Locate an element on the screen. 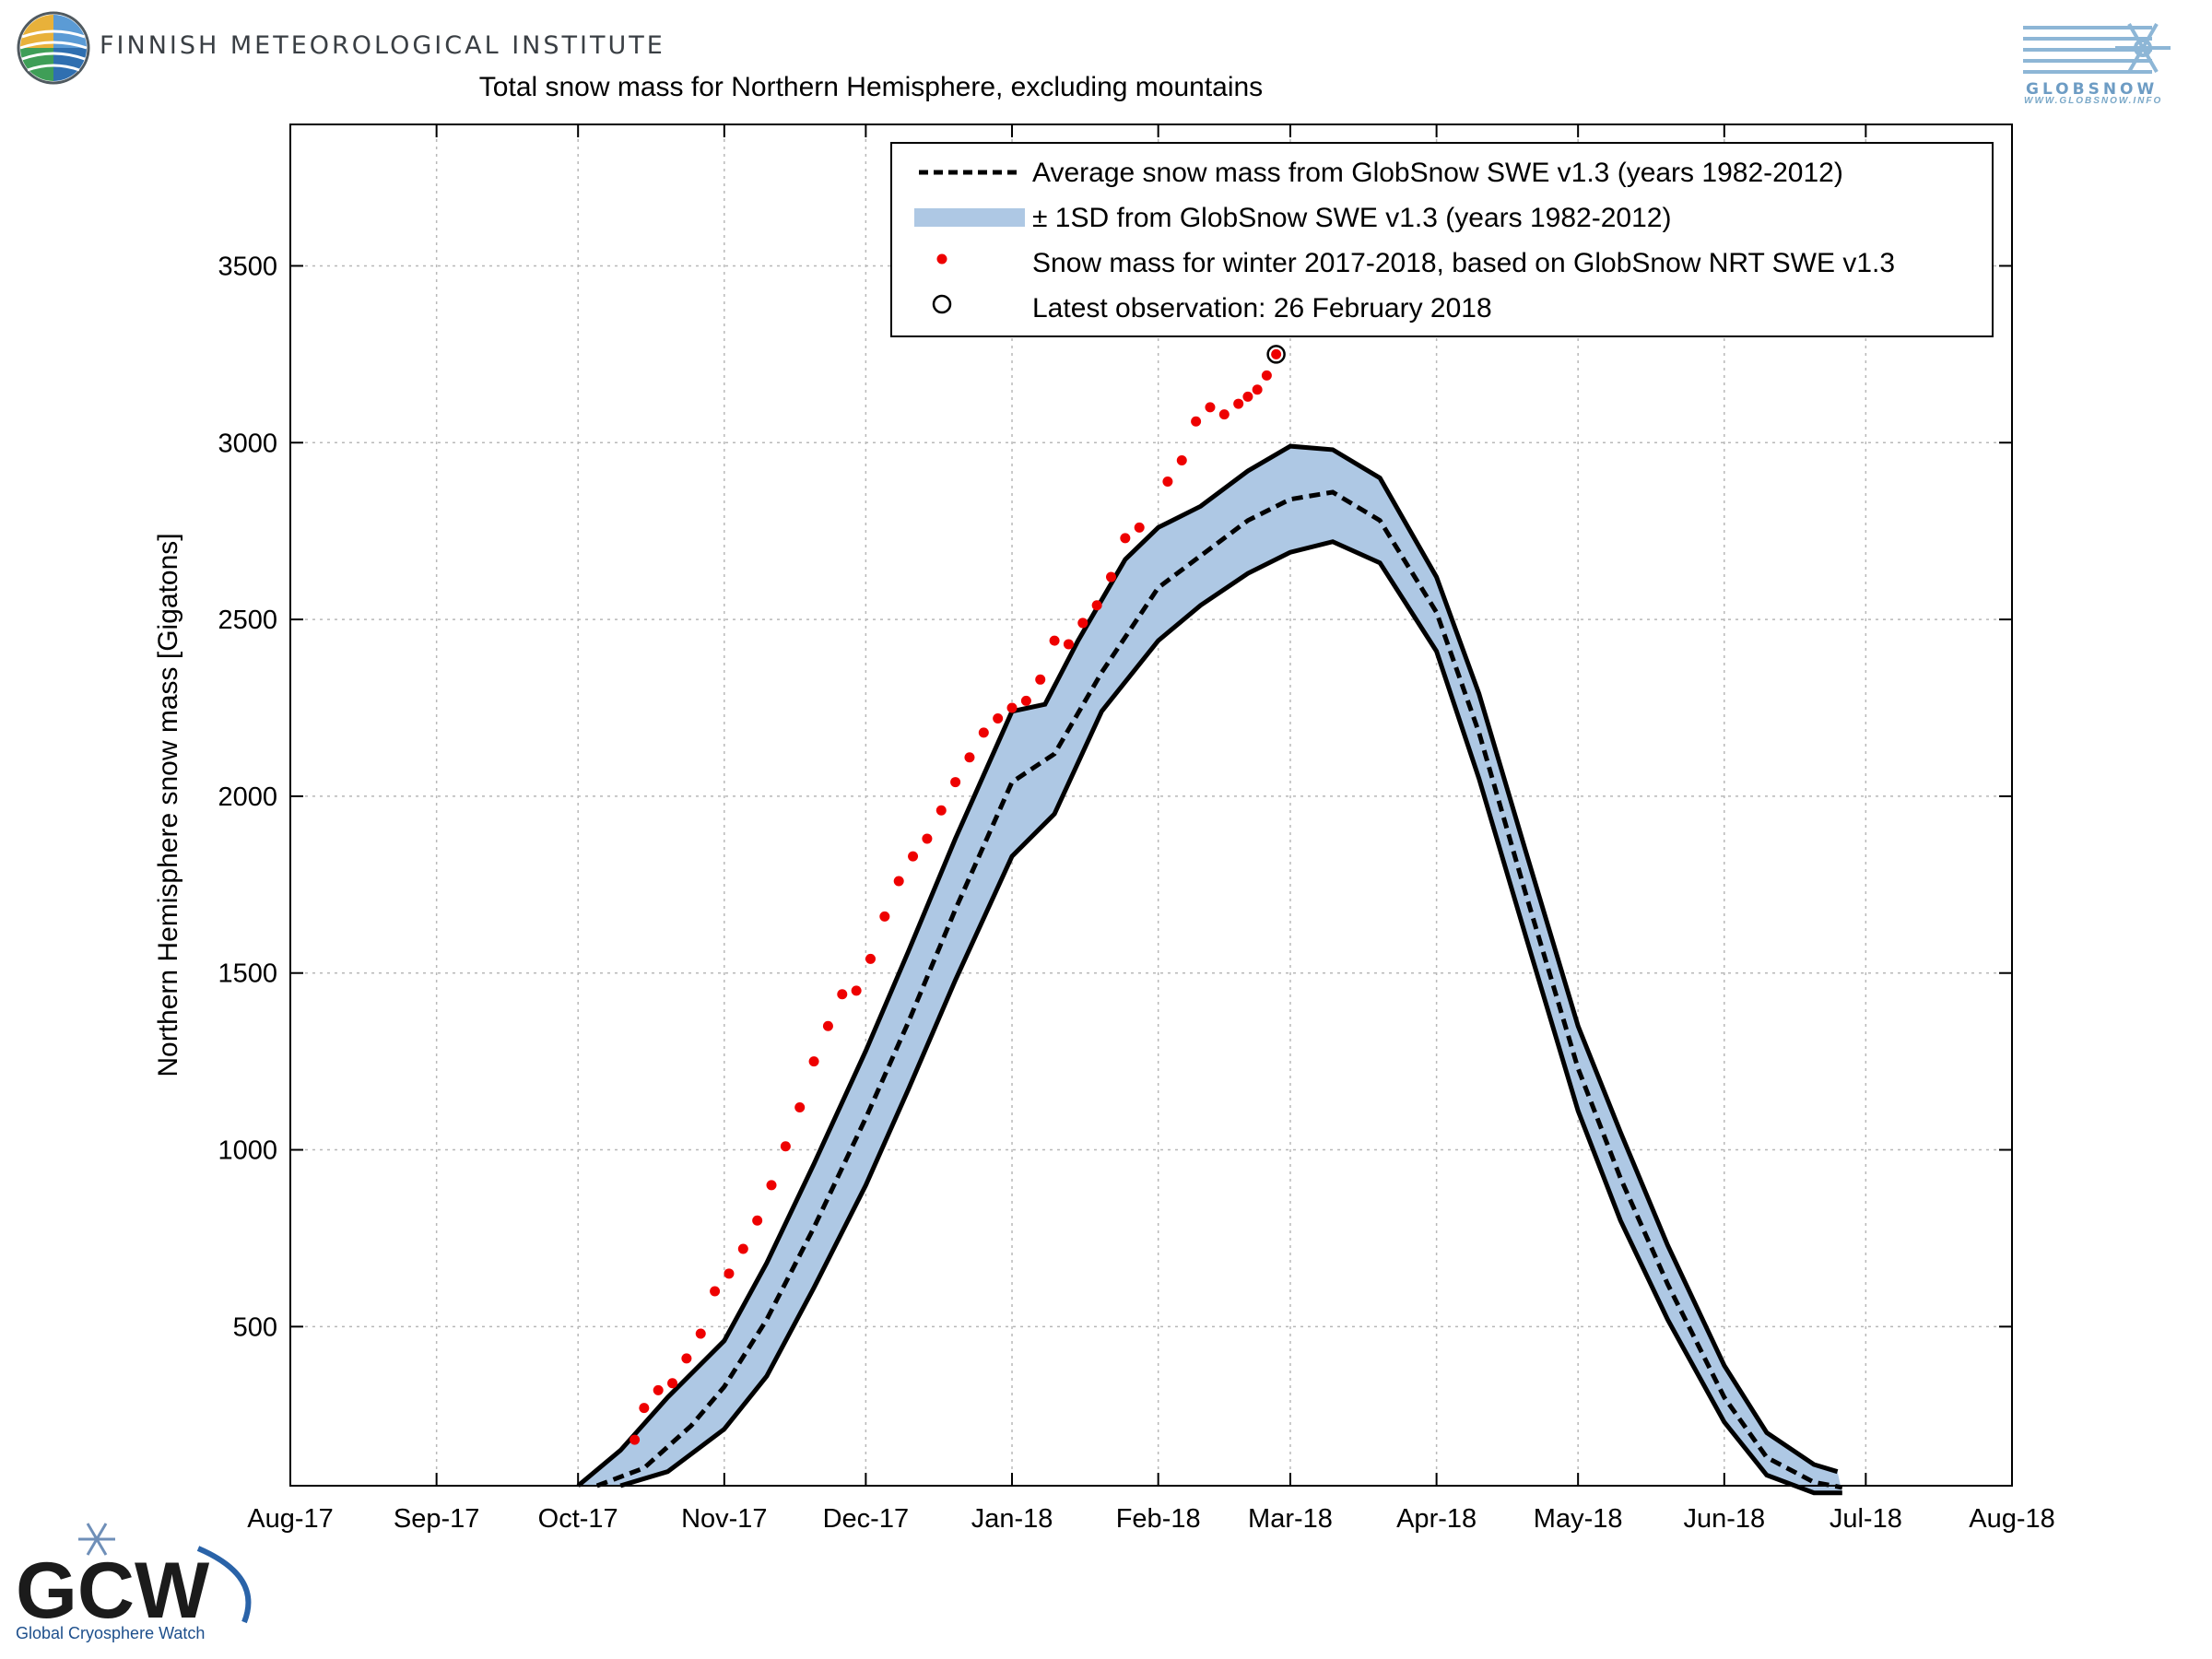  y-axis-label: Northern Hemisphere snow mass [Gigatons] is located at coordinates (168, 805).